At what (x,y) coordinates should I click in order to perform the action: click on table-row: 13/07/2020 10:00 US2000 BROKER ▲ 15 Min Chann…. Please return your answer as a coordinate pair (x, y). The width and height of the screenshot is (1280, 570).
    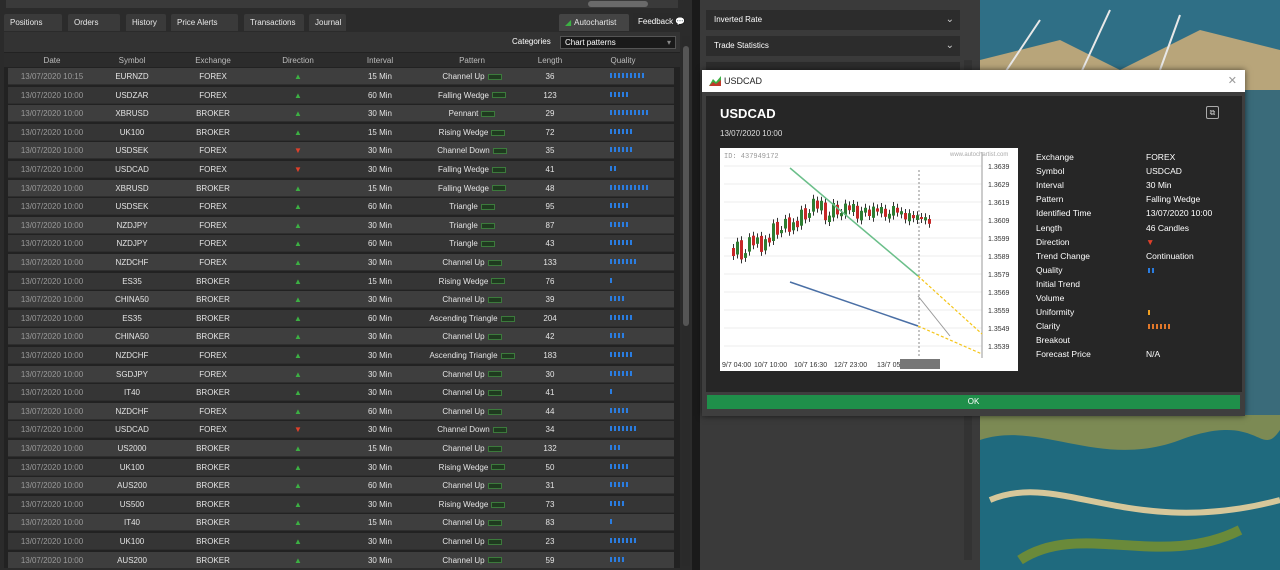
    Looking at the image, I should click on (341, 448).